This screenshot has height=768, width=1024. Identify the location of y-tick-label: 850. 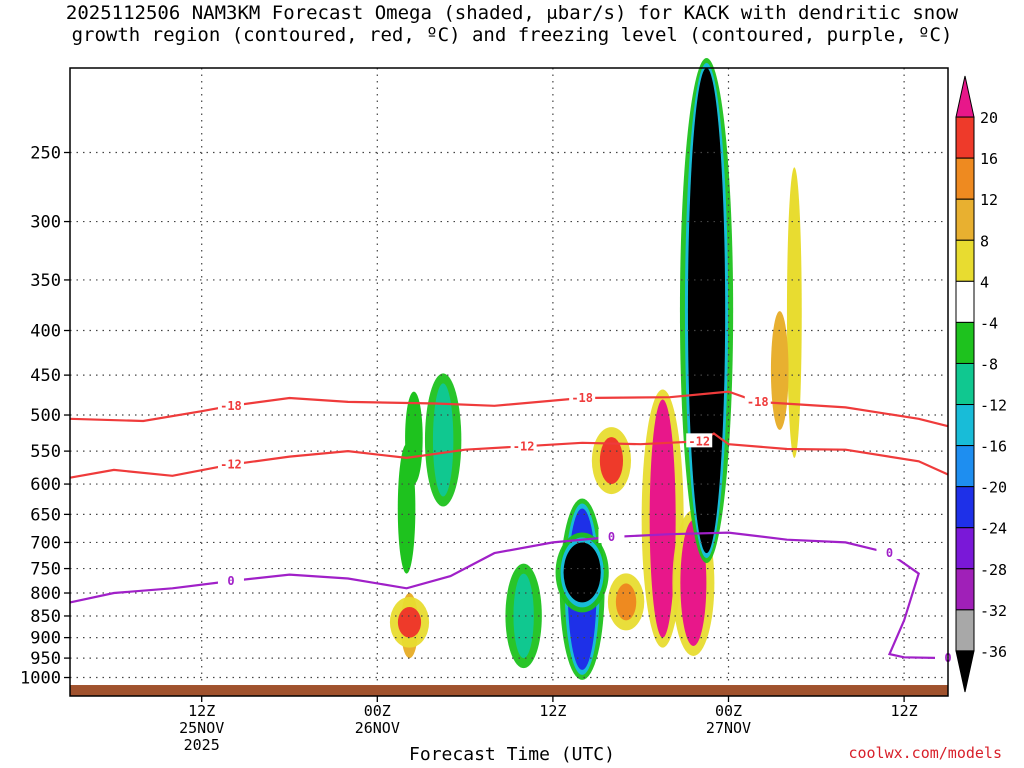
(45, 617).